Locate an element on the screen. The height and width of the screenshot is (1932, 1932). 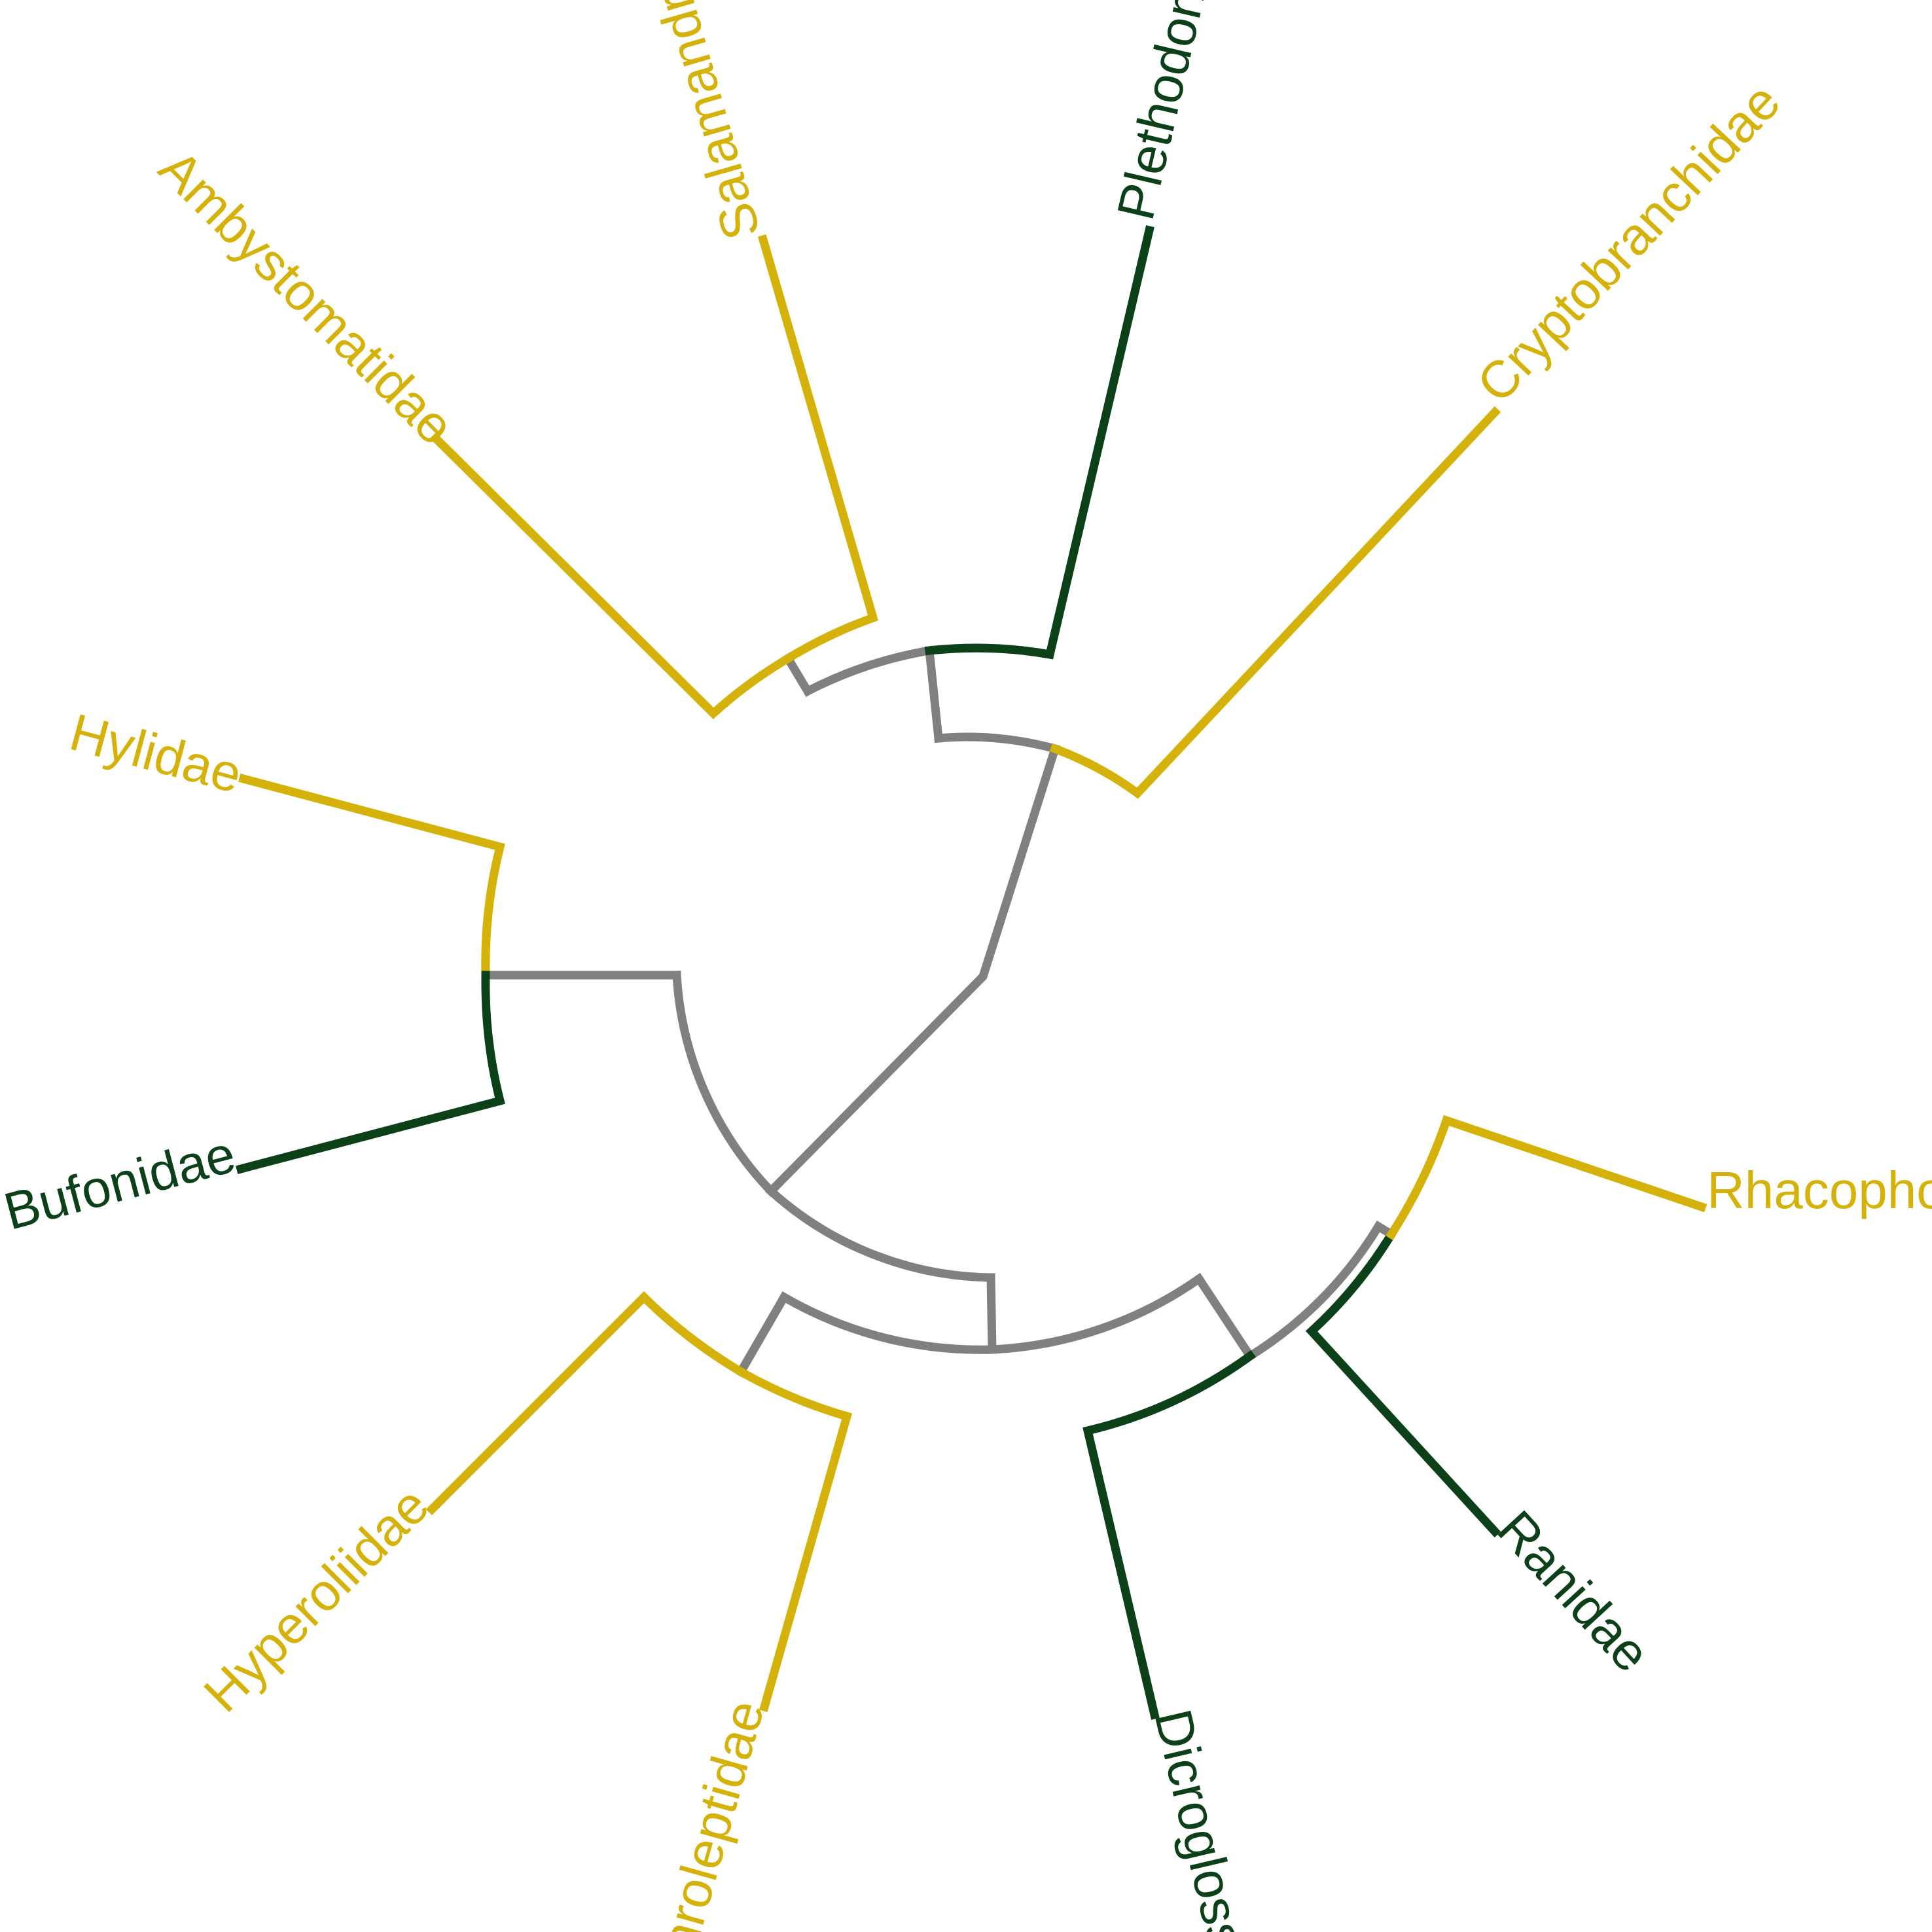
label-salamandridae: Salamandridae is located at coordinates (694, 123).